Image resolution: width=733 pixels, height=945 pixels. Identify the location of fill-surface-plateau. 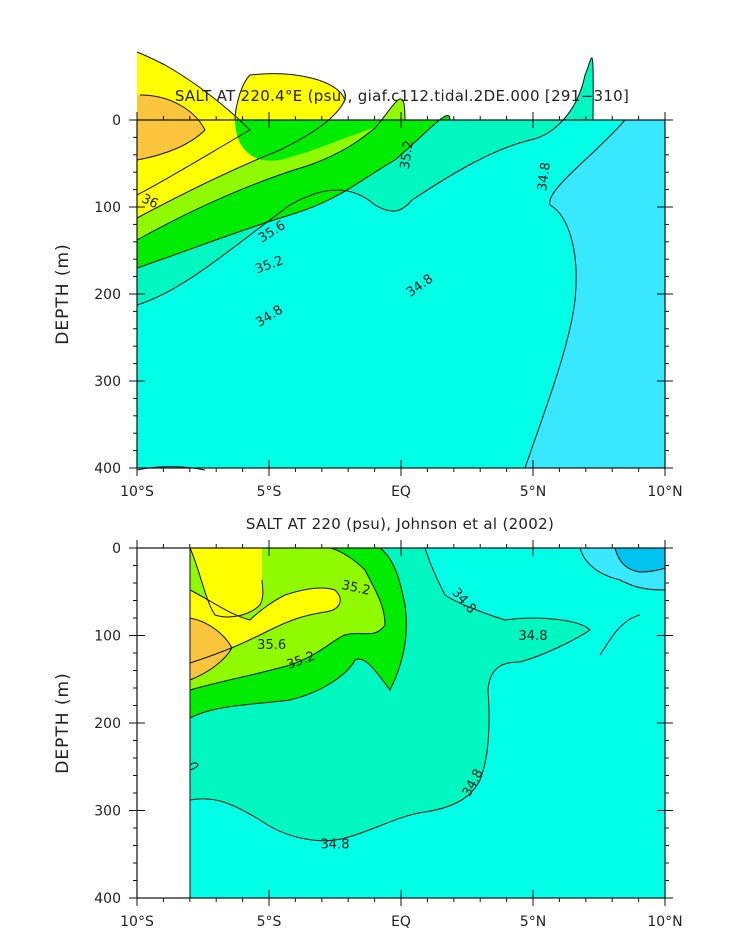
(317, 140).